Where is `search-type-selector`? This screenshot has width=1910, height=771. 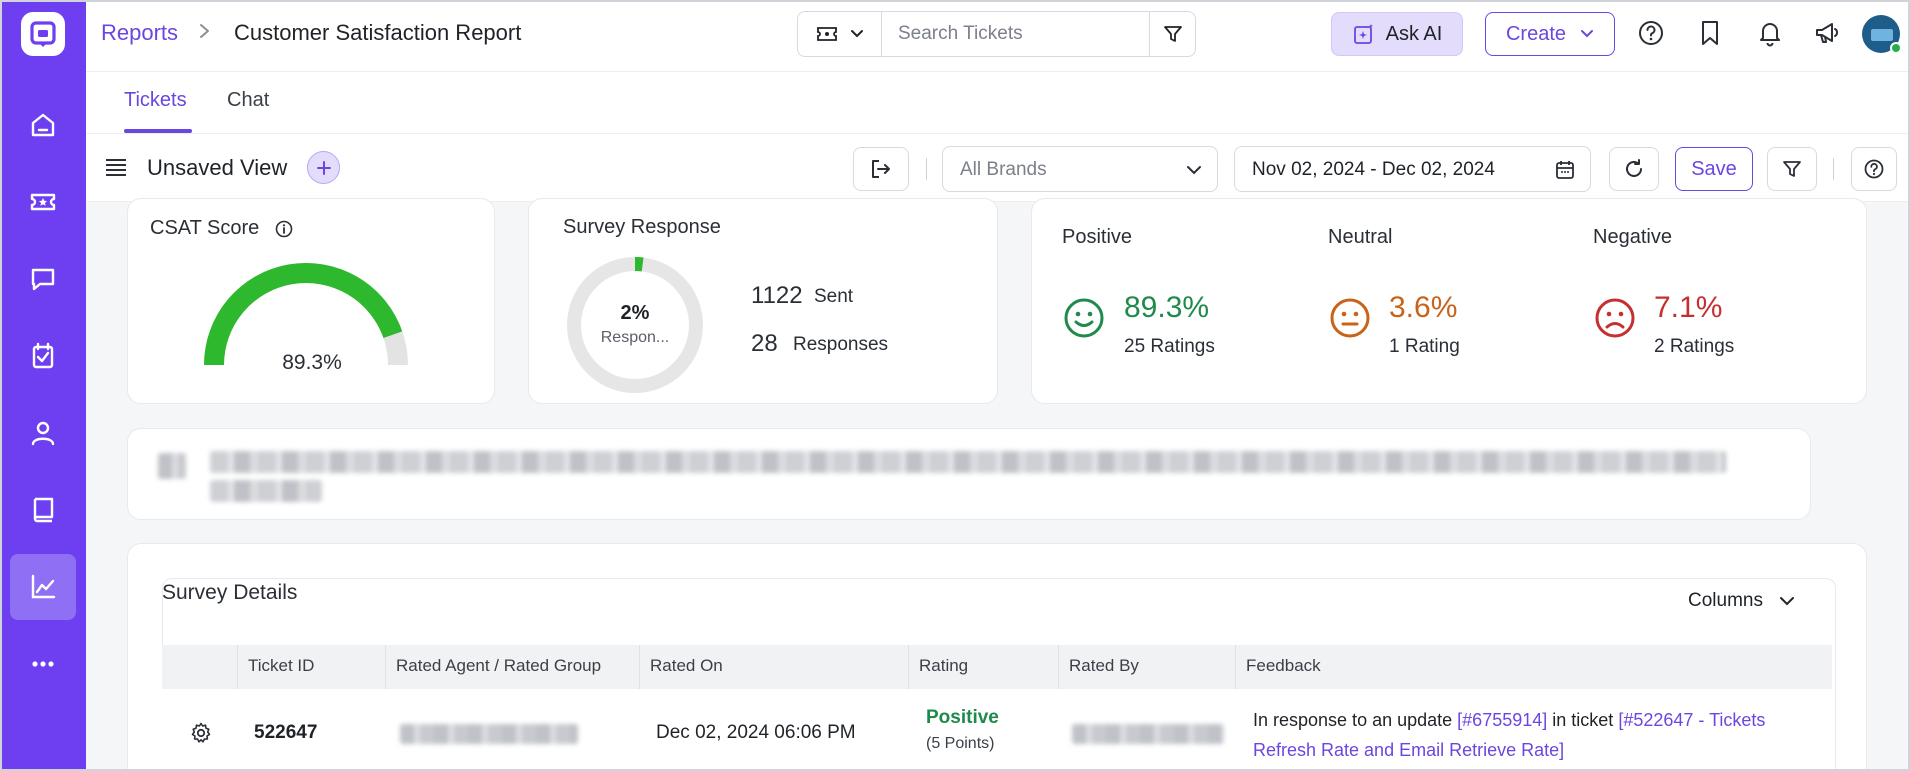 search-type-selector is located at coordinates (840, 34).